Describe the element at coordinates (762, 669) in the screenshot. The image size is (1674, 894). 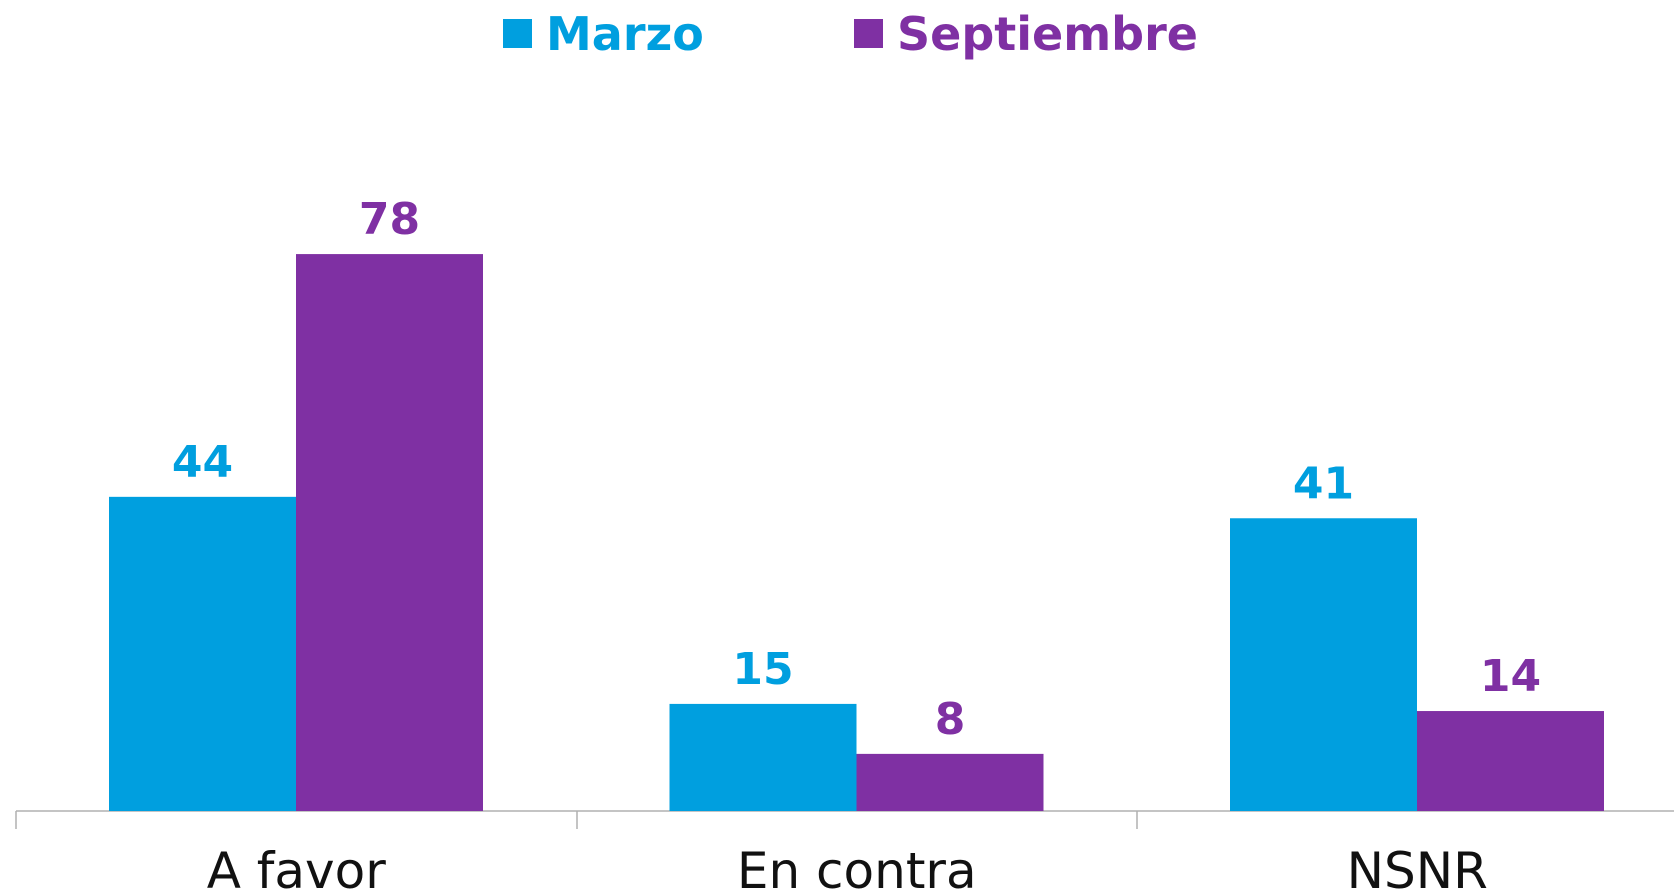
I see `value-label: 15` at that location.